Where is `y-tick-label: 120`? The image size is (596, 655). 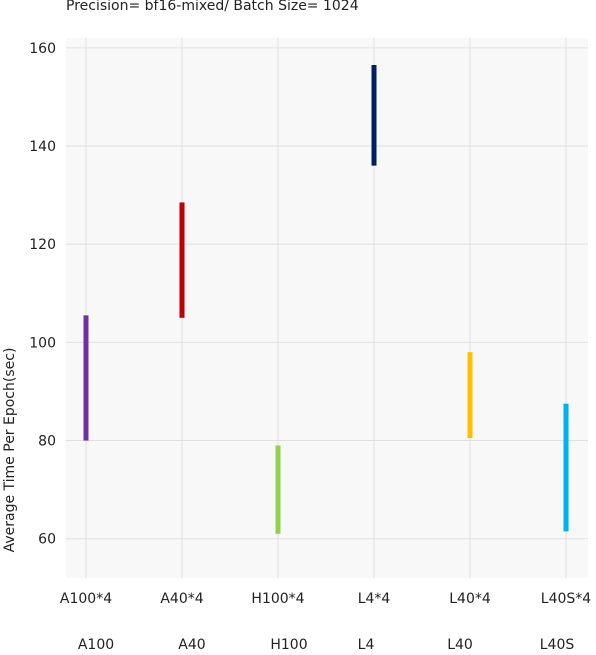
y-tick-label: 120 is located at coordinates (42, 245).